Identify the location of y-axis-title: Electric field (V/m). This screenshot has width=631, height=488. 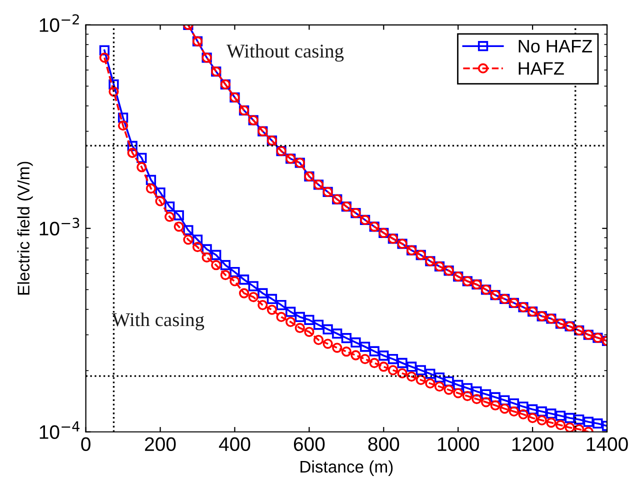
(25, 228).